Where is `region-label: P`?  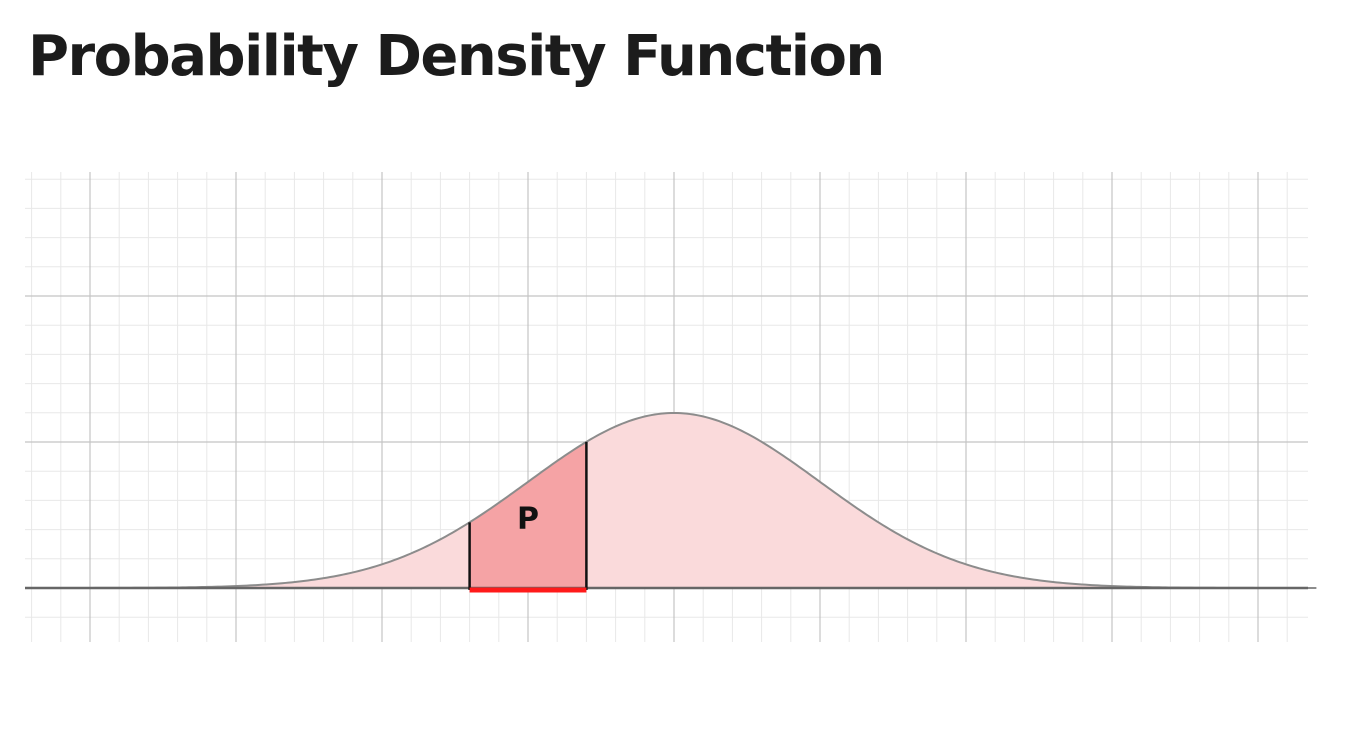
region-label: P is located at coordinates (528, 519).